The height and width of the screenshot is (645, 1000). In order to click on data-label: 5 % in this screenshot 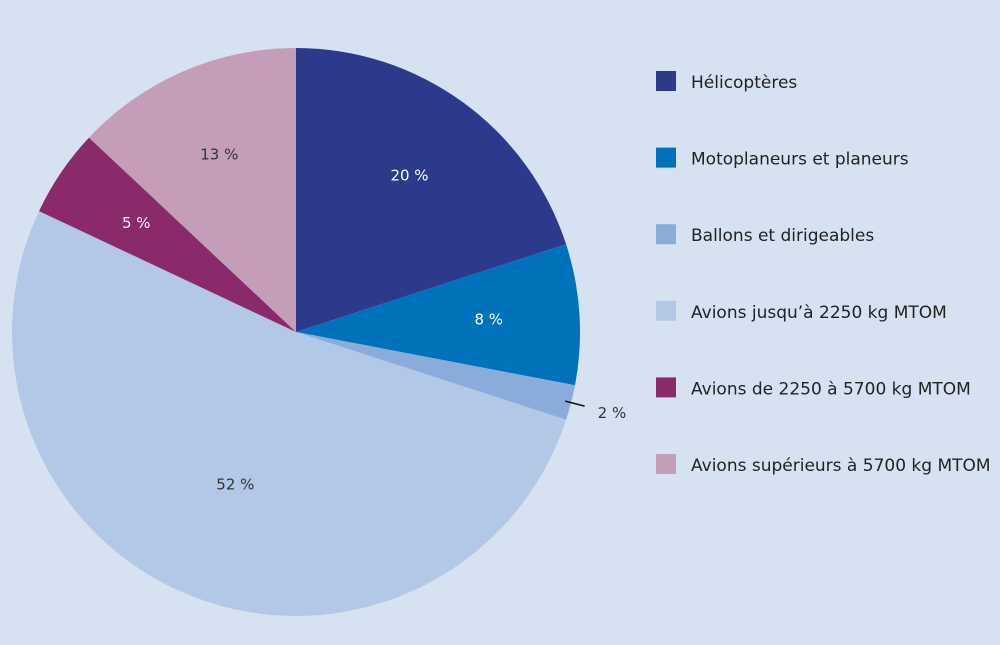, I will do `click(136, 223)`.